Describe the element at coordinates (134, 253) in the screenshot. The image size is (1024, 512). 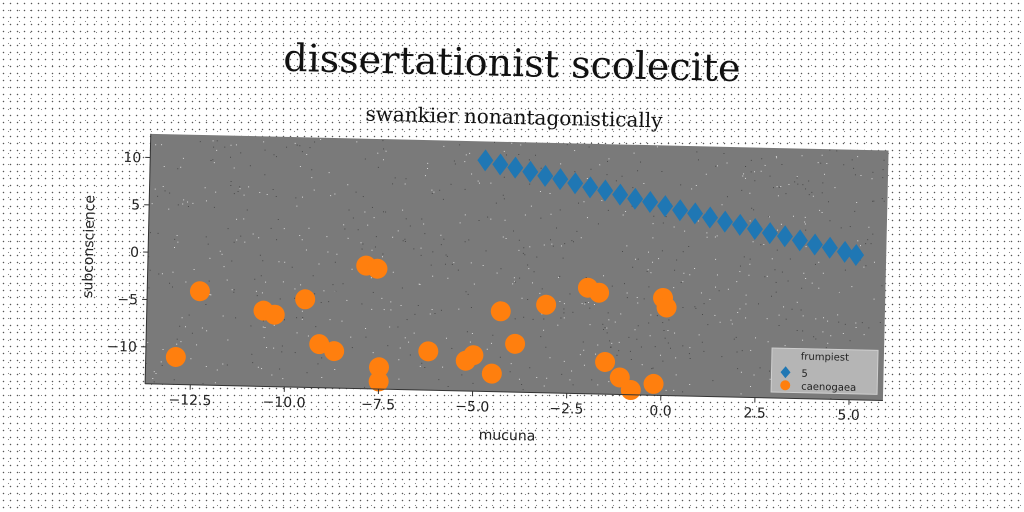
I see `y-tick-label: 0` at that location.